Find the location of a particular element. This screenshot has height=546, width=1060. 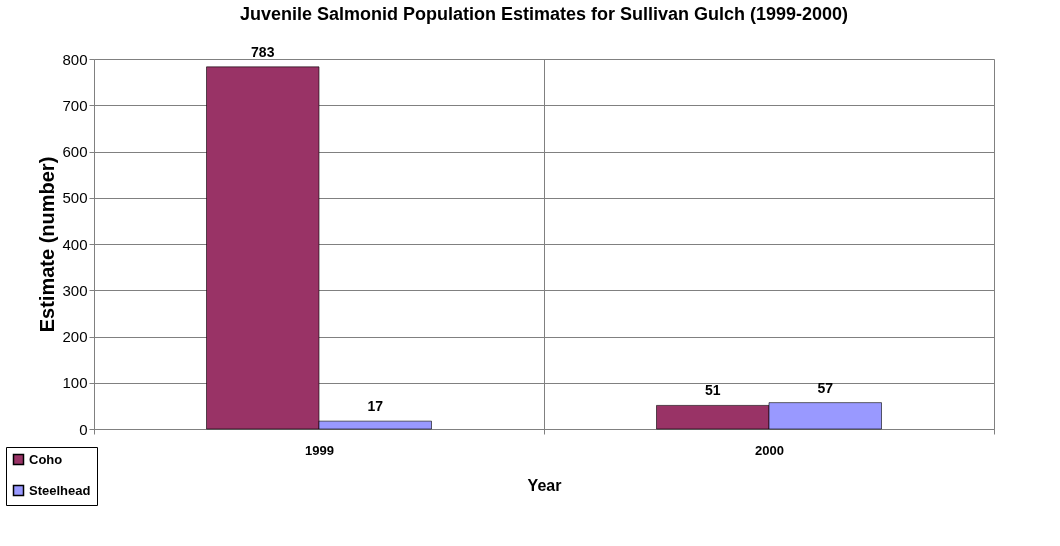

y-tick-label: 500 is located at coordinates (75, 198).